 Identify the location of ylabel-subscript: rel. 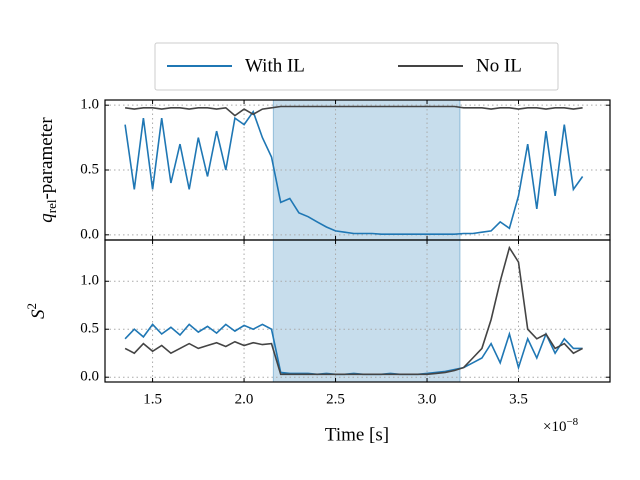
(51, 206).